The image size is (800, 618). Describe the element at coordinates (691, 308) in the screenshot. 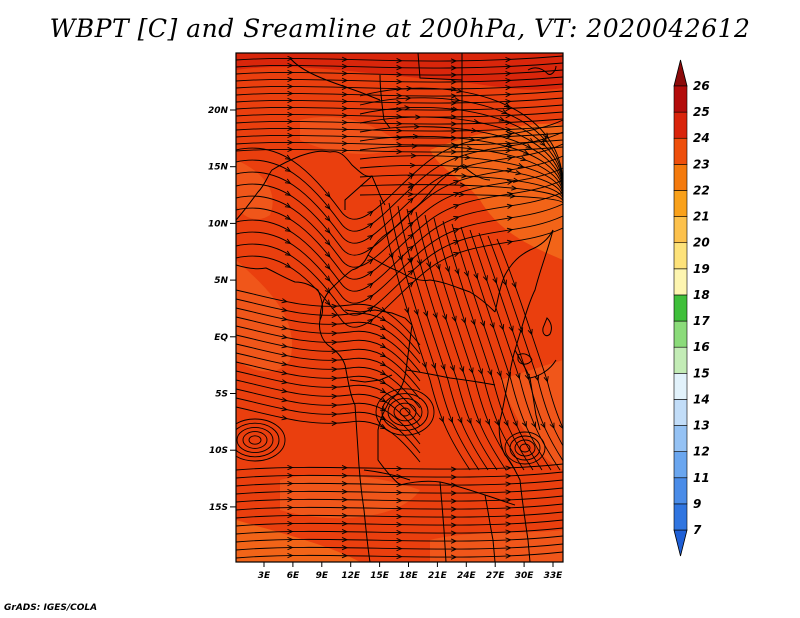

I see `colorbar: 7 9 11 12 13 14 15 16 17 18 19 20 21 22 23 24 25 26` at that location.